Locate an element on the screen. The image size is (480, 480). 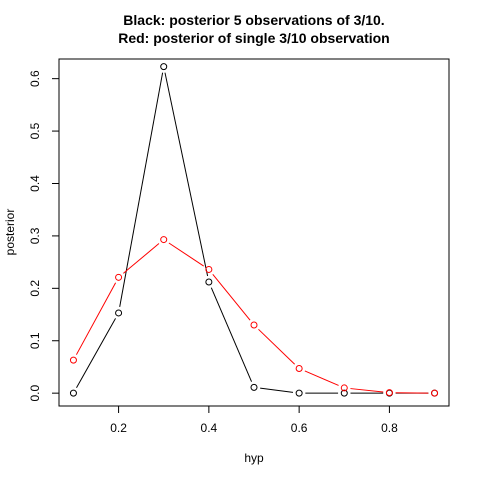
y-axis-label: posterior is located at coordinates (10, 232).